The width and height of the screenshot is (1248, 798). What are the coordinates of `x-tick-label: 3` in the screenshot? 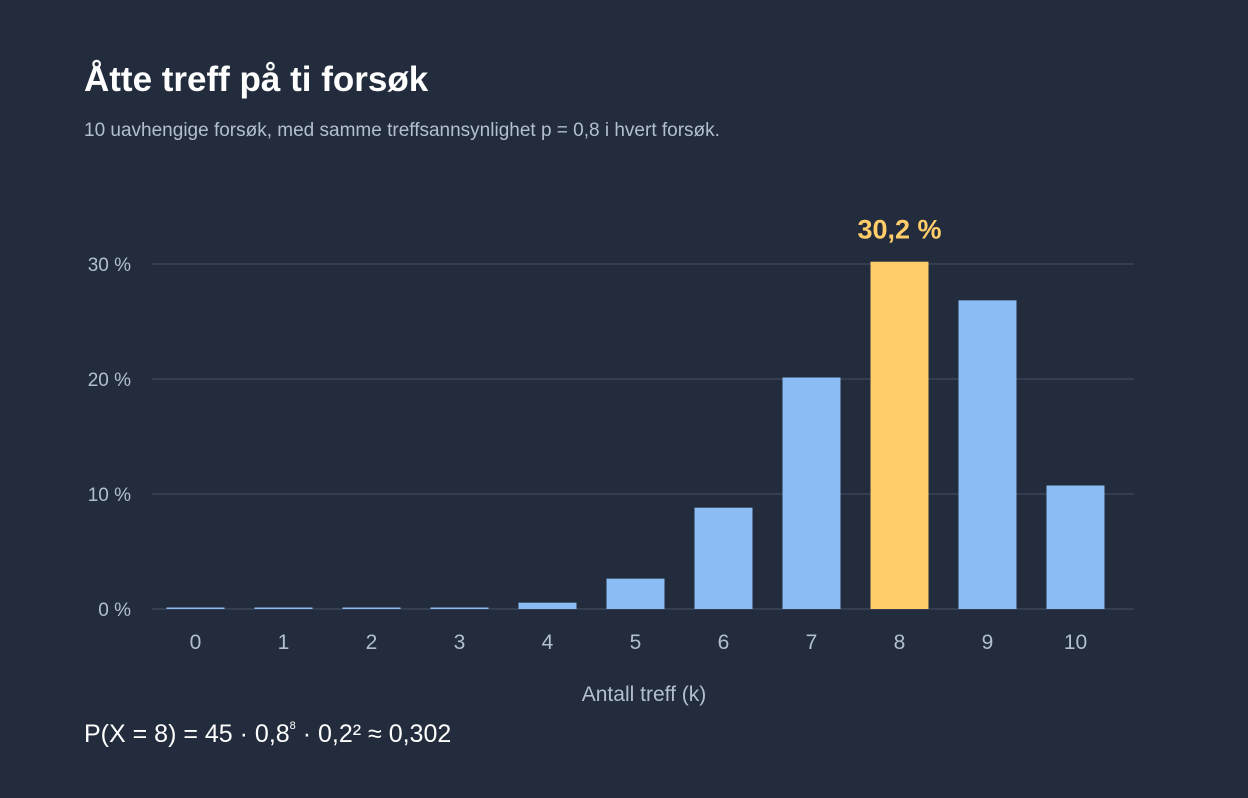 It's located at (460, 642).